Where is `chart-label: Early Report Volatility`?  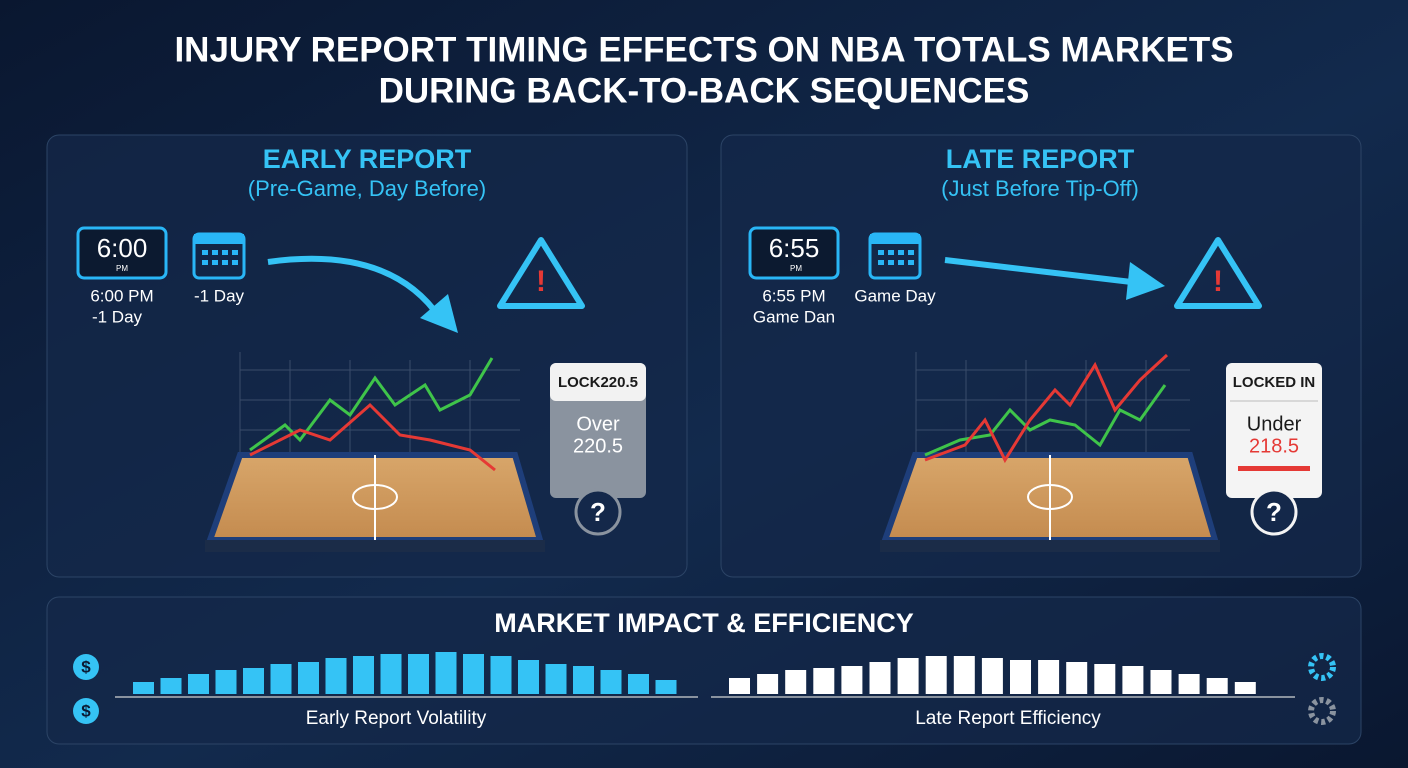 chart-label: Early Report Volatility is located at coordinates (396, 718).